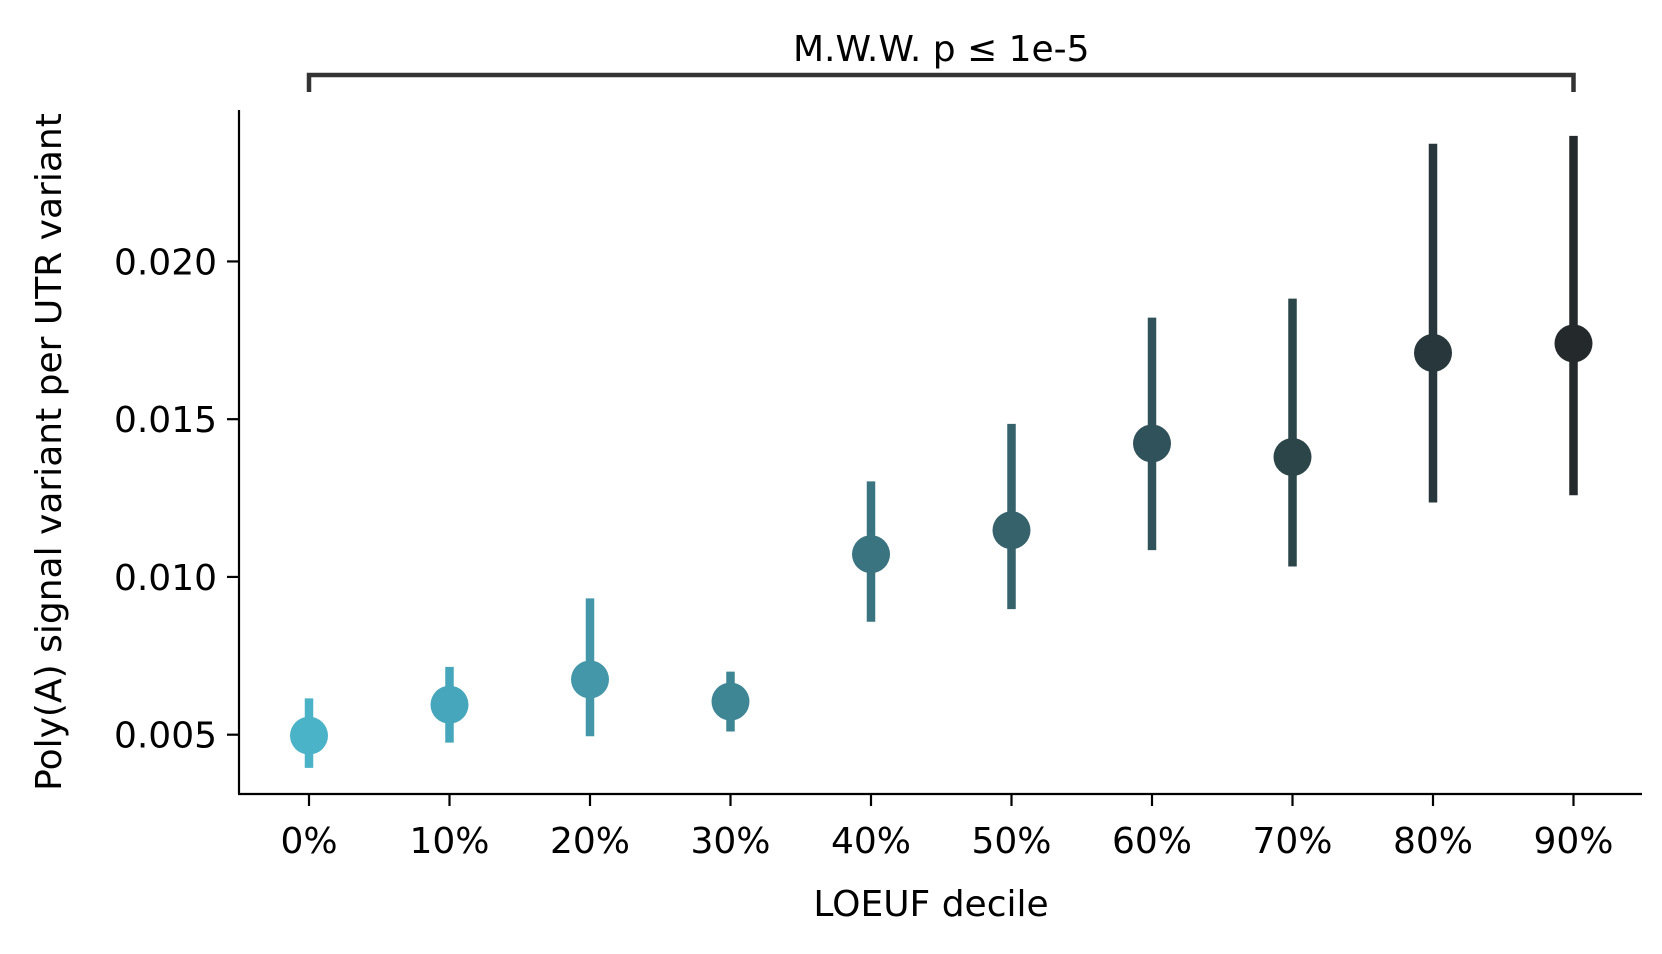 The height and width of the screenshot is (954, 1662). What do you see at coordinates (1152, 841) in the screenshot?
I see `x-tick-label: 60%` at bounding box center [1152, 841].